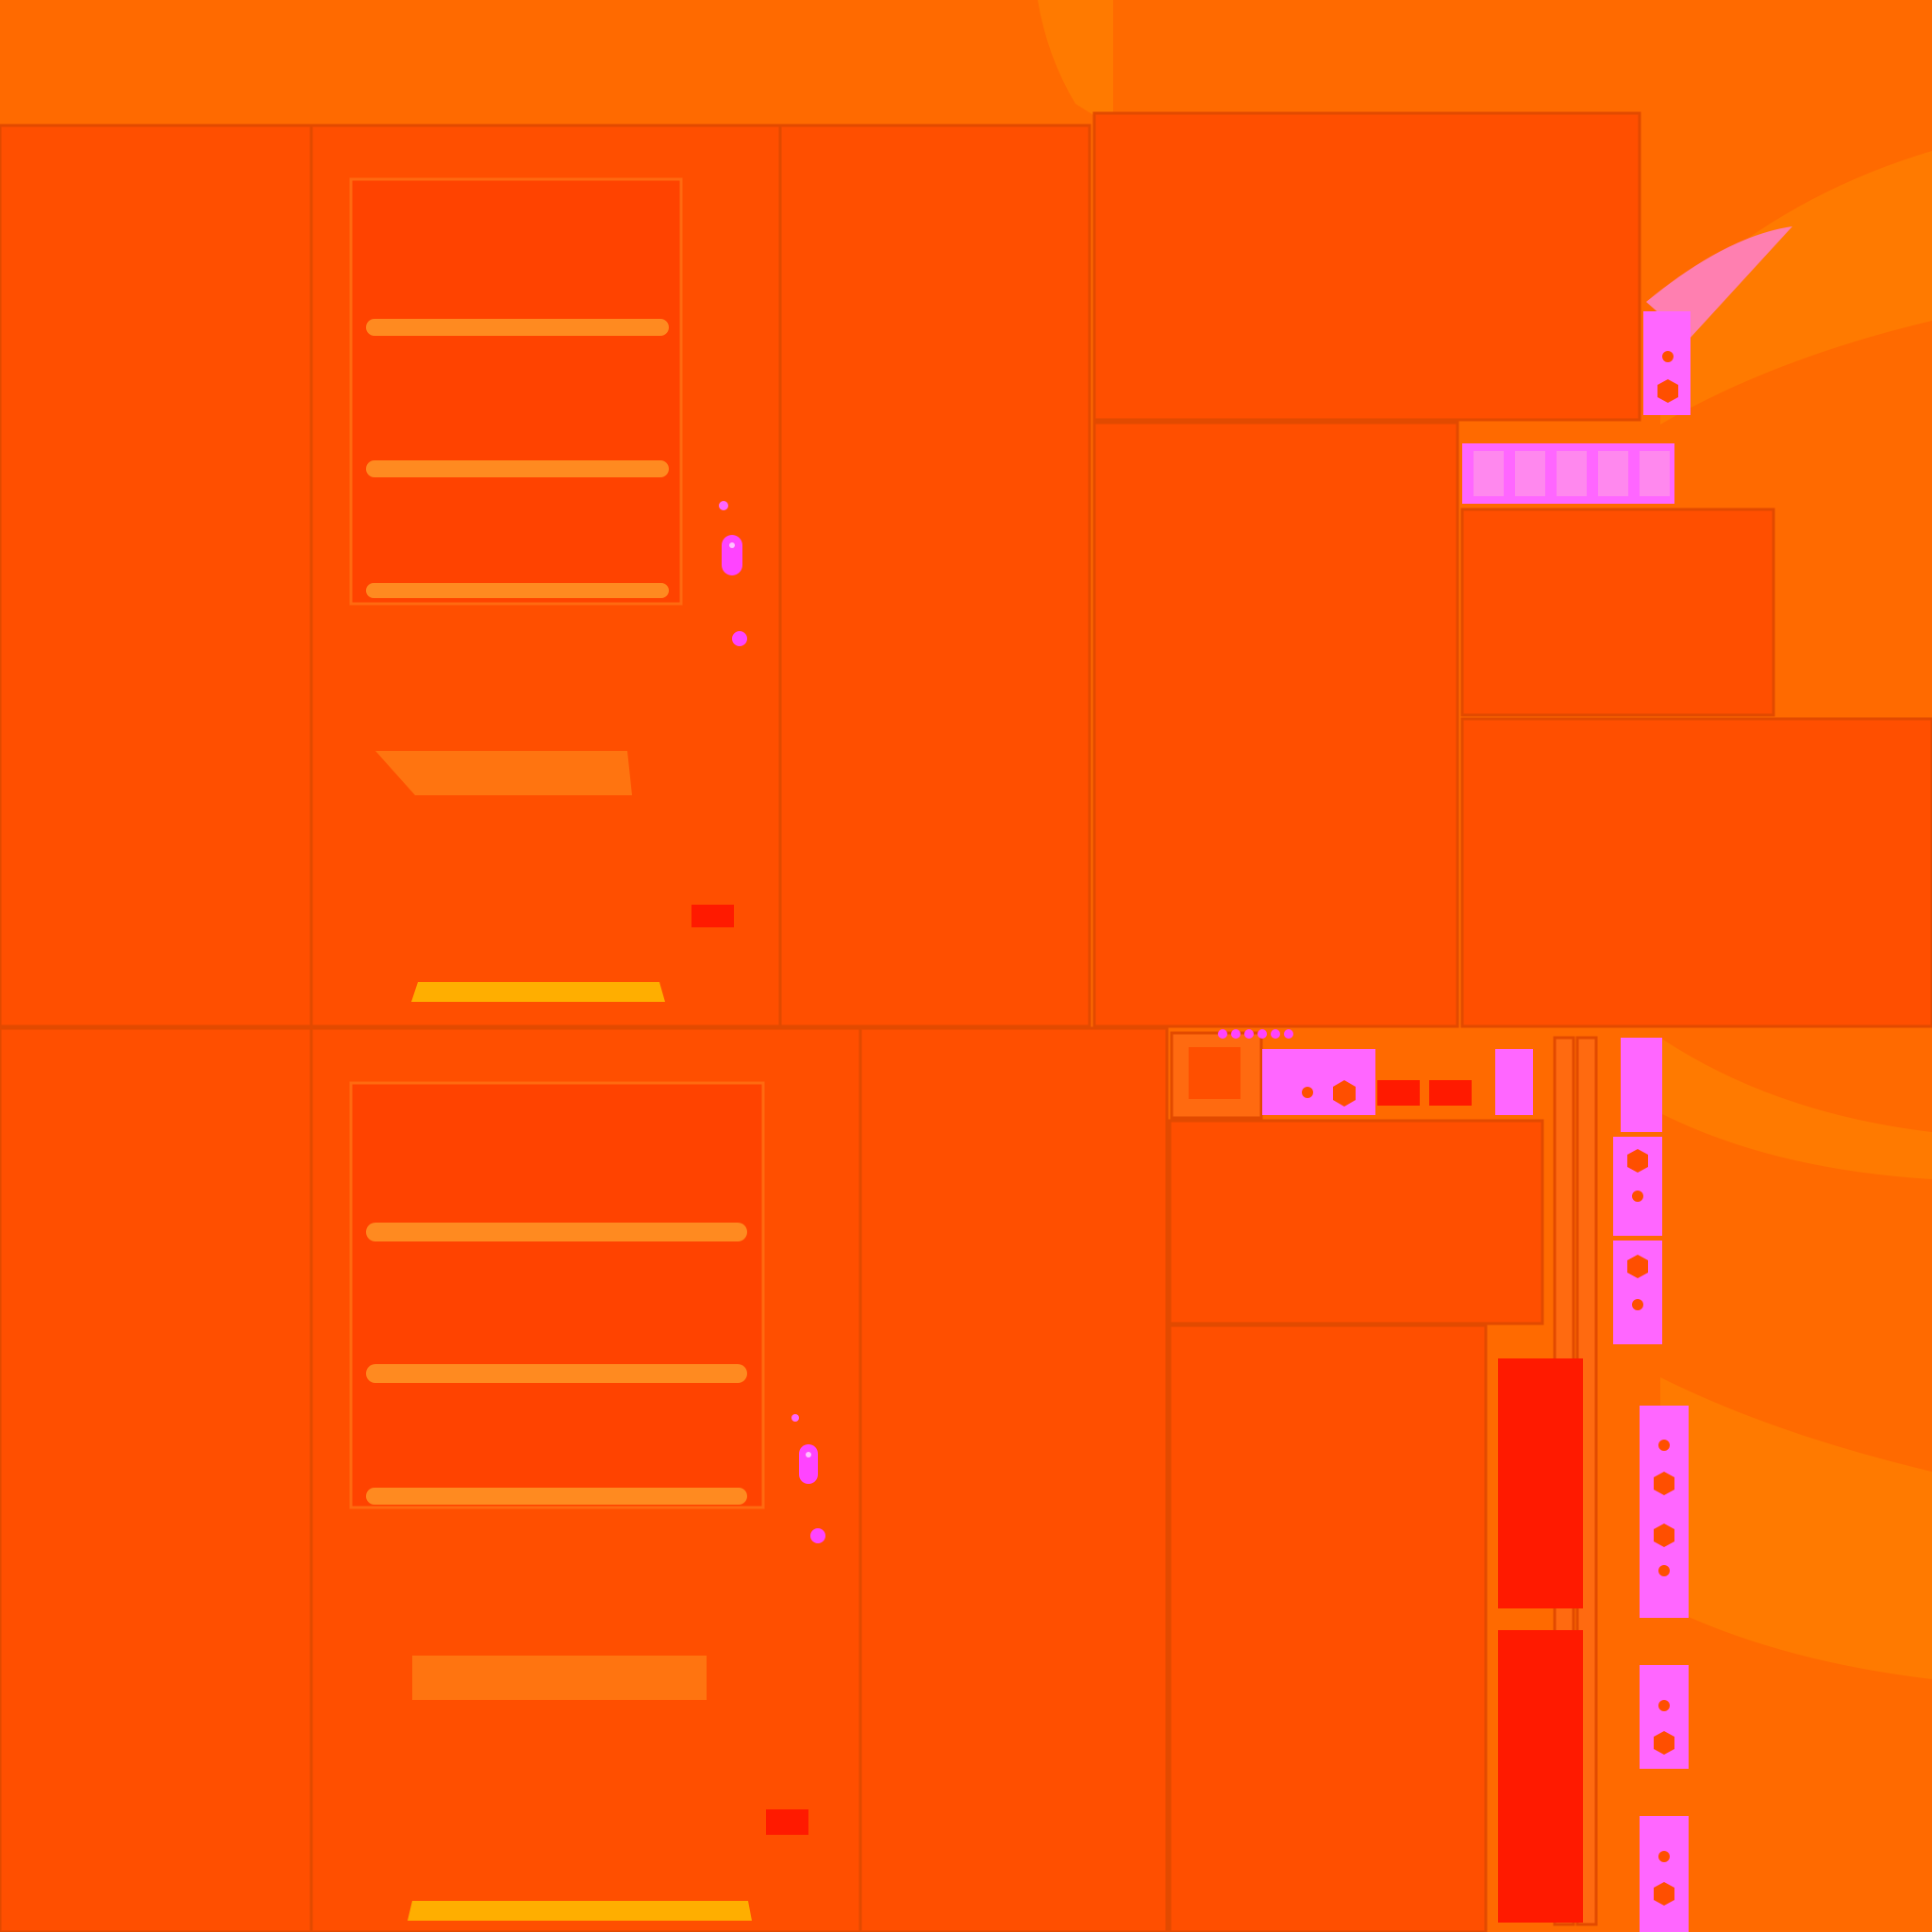 The height and width of the screenshot is (1932, 1932). What do you see at coordinates (1664, 1535) in the screenshot?
I see `bracket-3-hex-icon-b` at bounding box center [1664, 1535].